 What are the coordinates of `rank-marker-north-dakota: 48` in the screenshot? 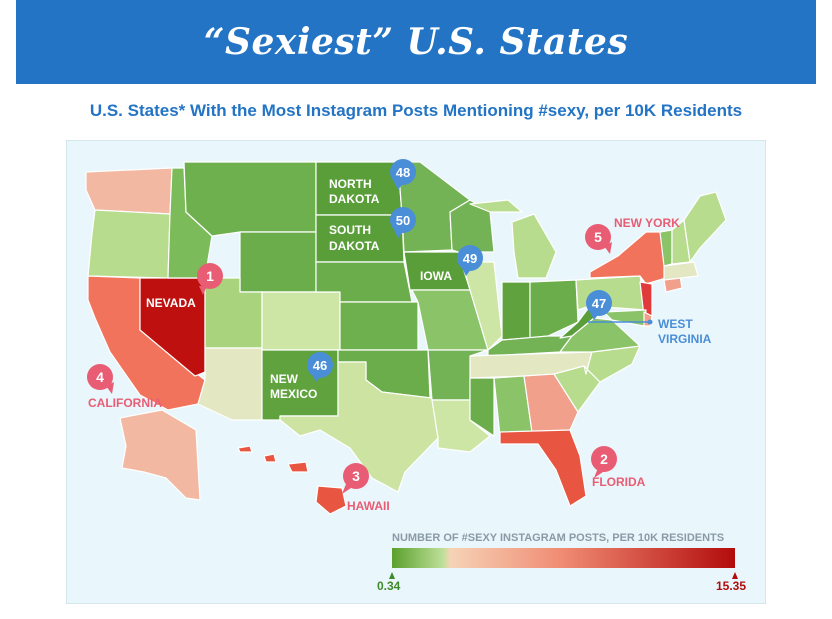 It's located at (403, 174).